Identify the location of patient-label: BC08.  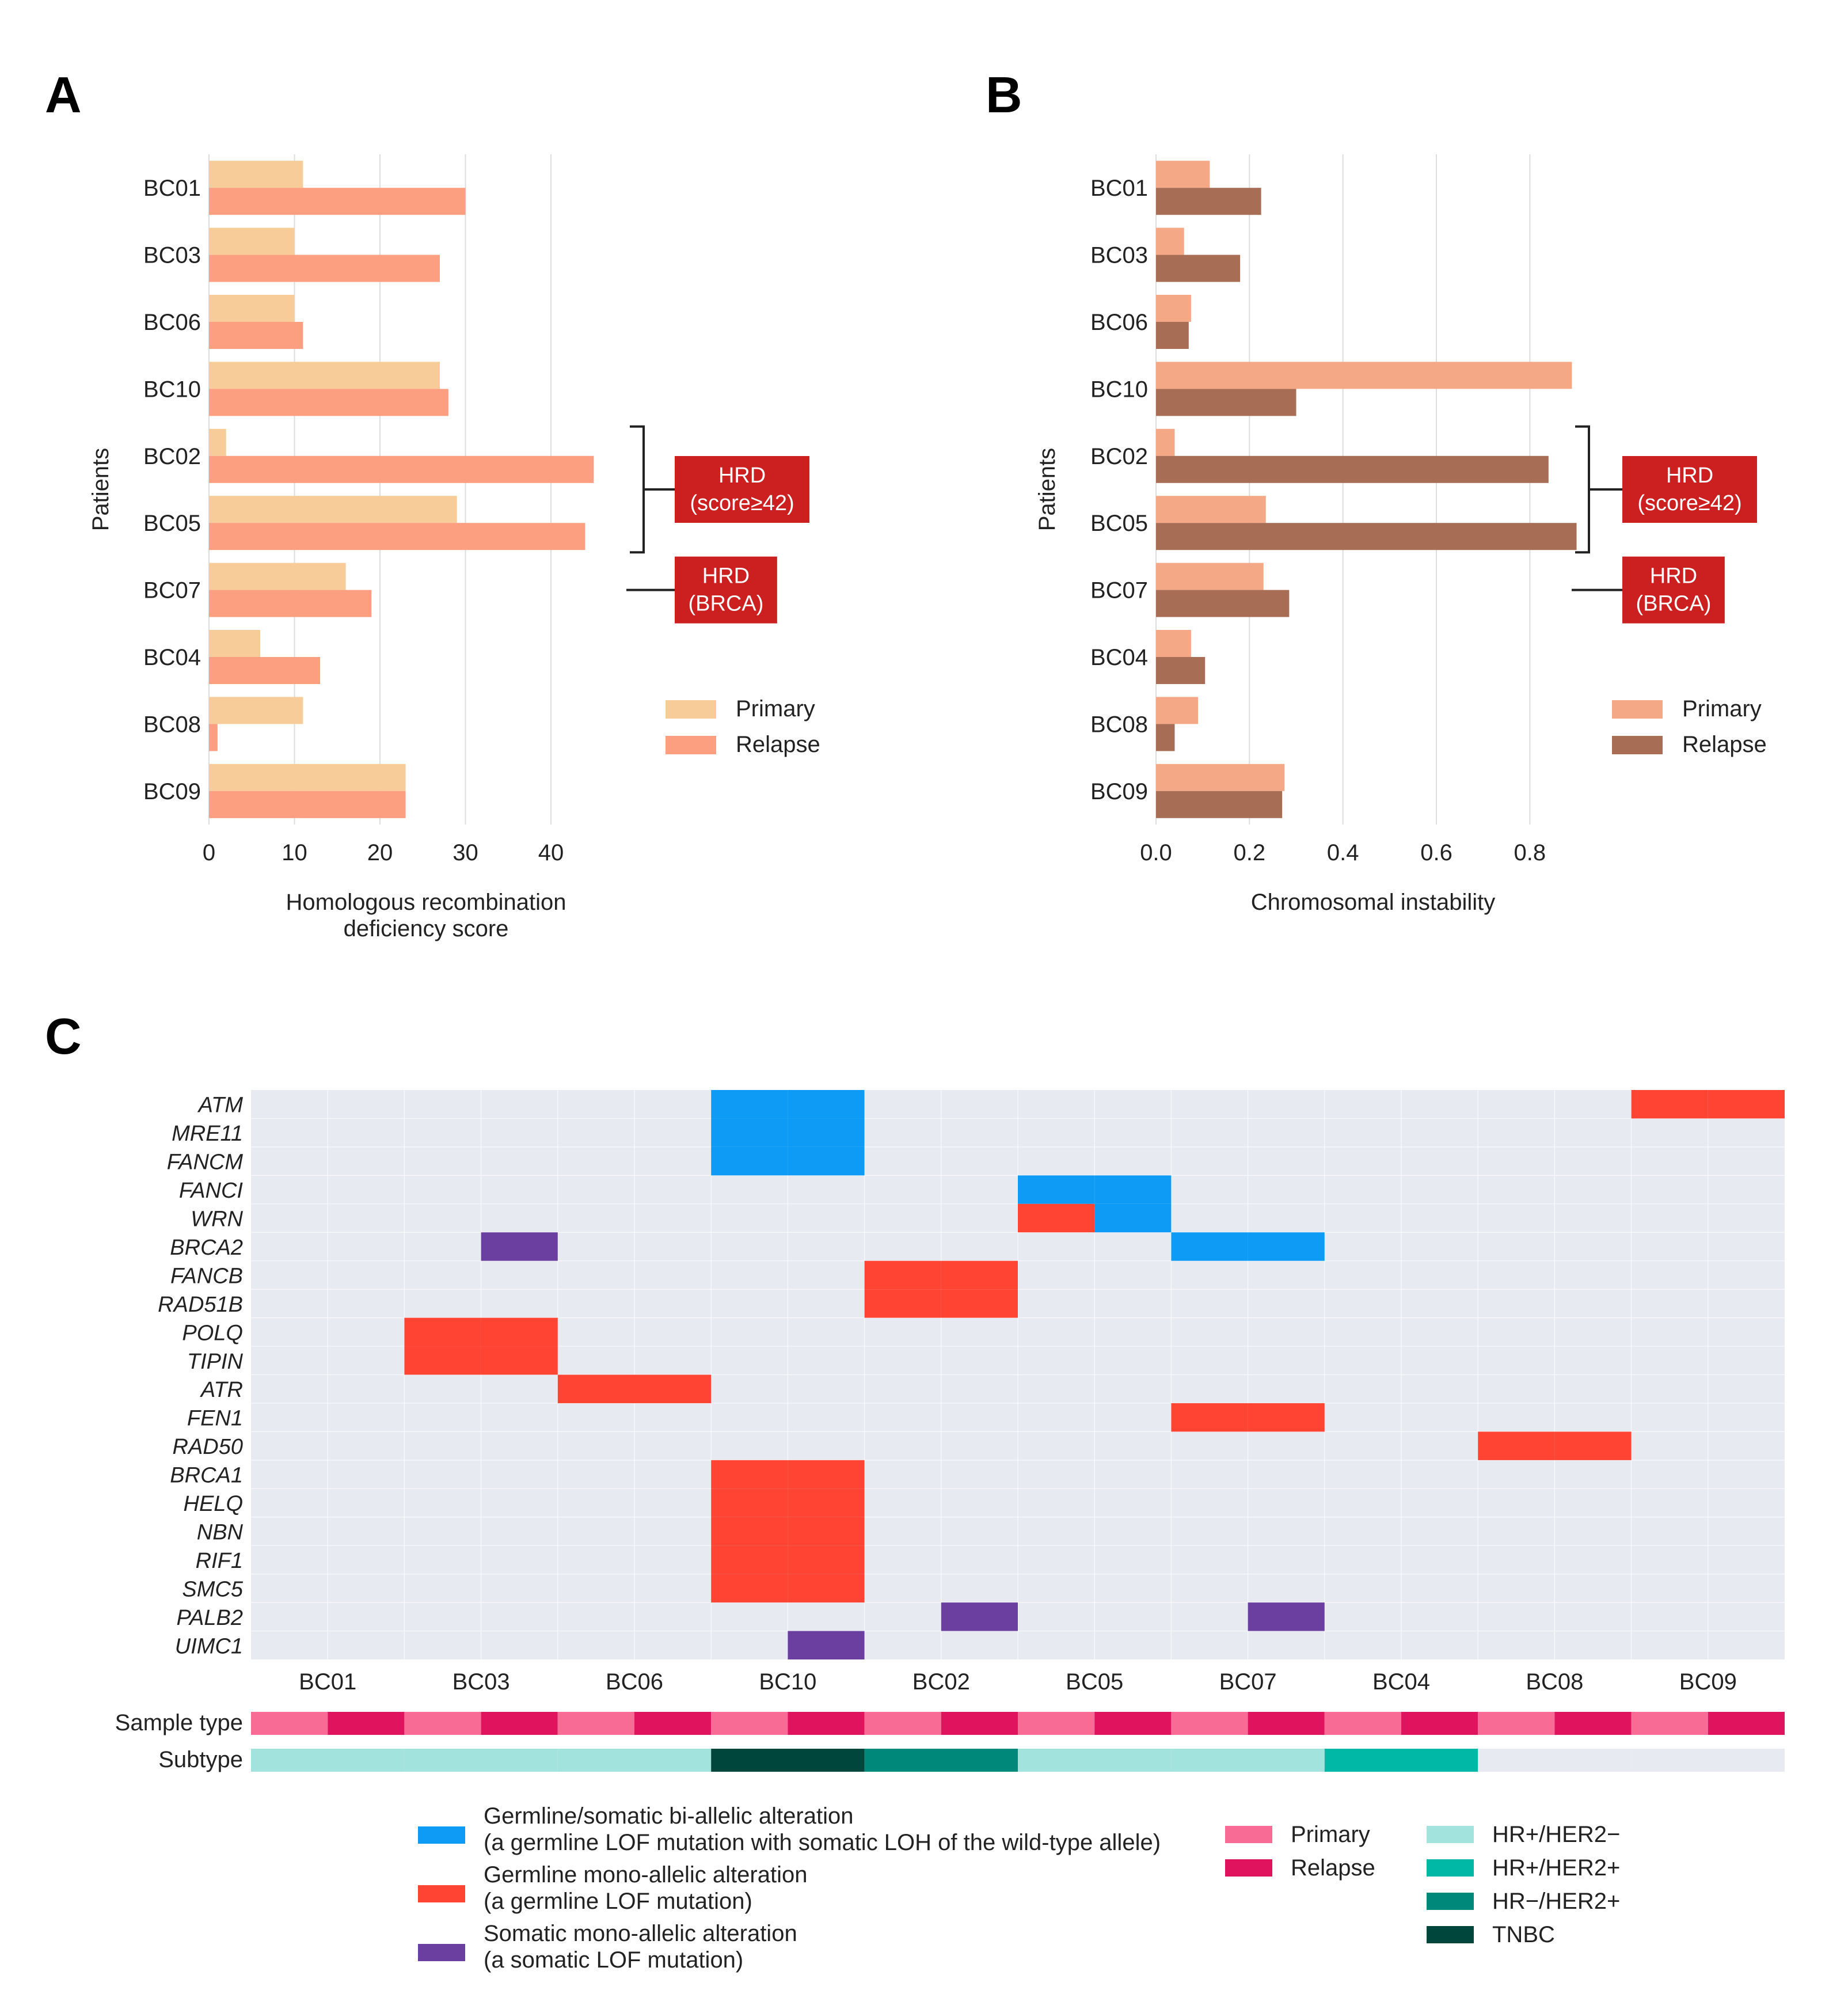
(1555, 1682).